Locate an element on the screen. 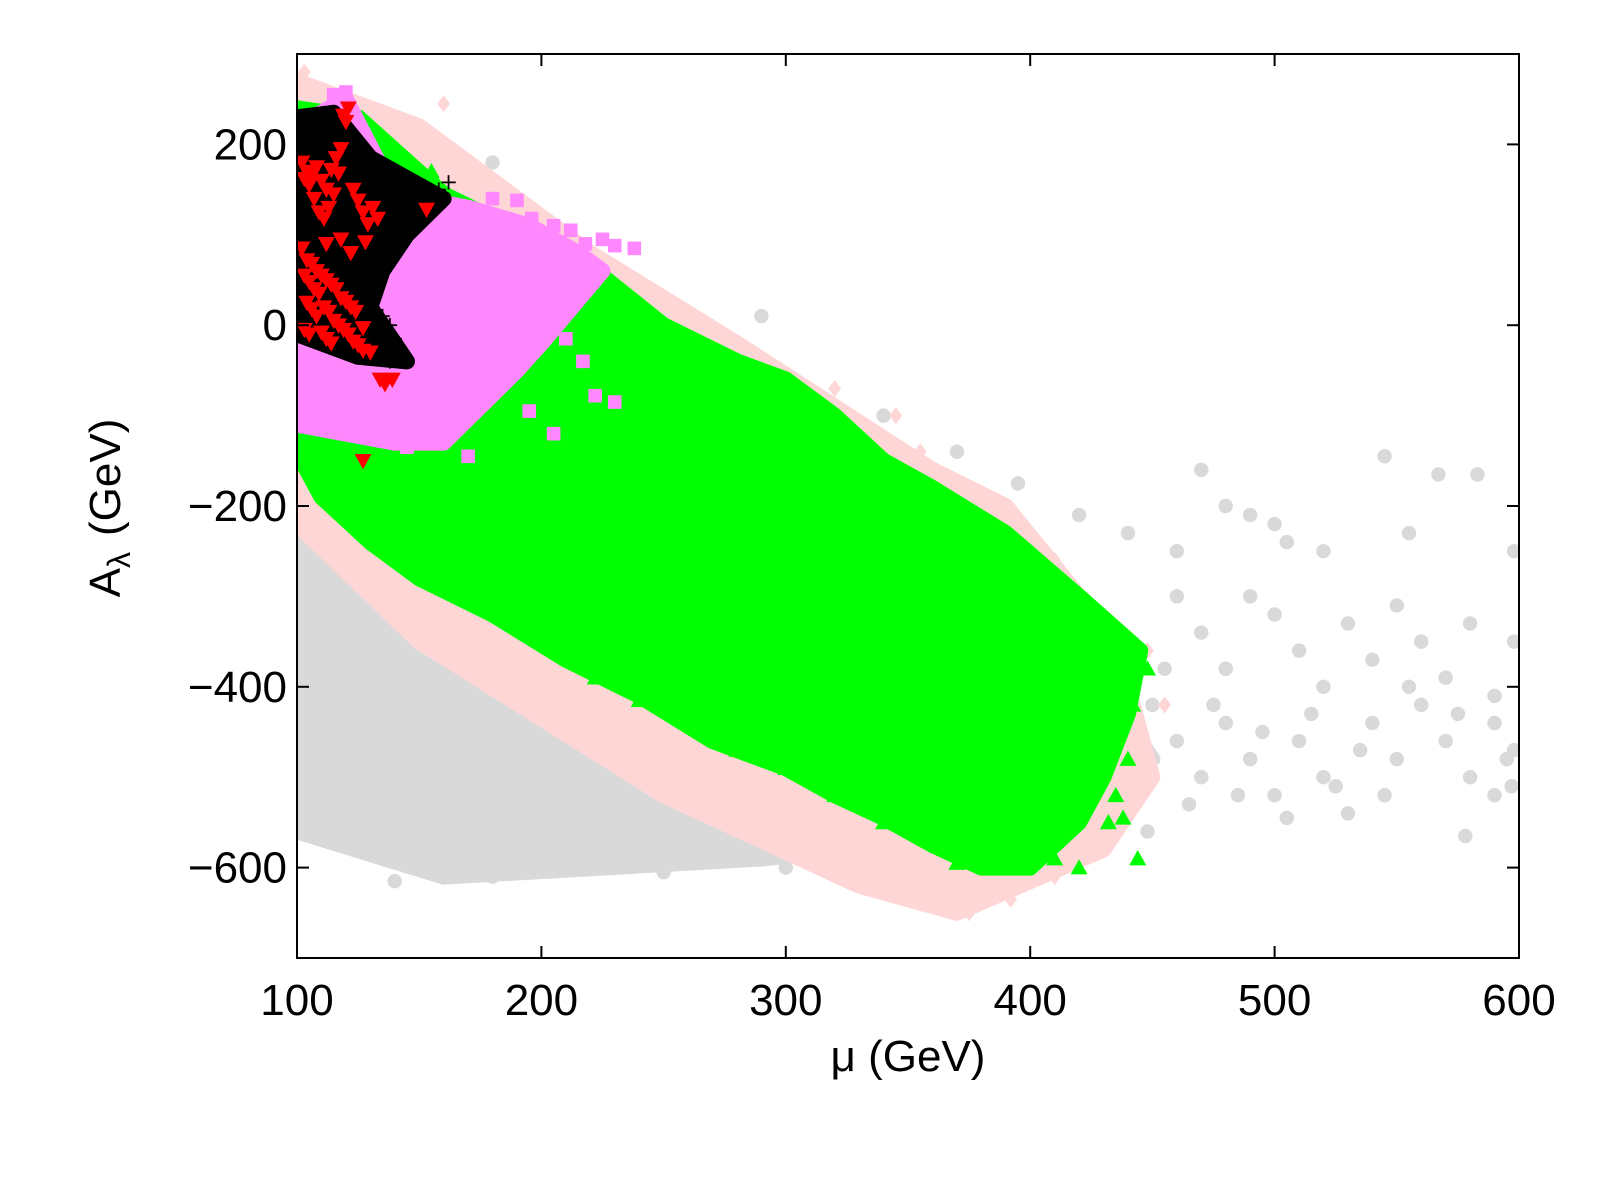  x-tick-label: 300 is located at coordinates (785, 1000).